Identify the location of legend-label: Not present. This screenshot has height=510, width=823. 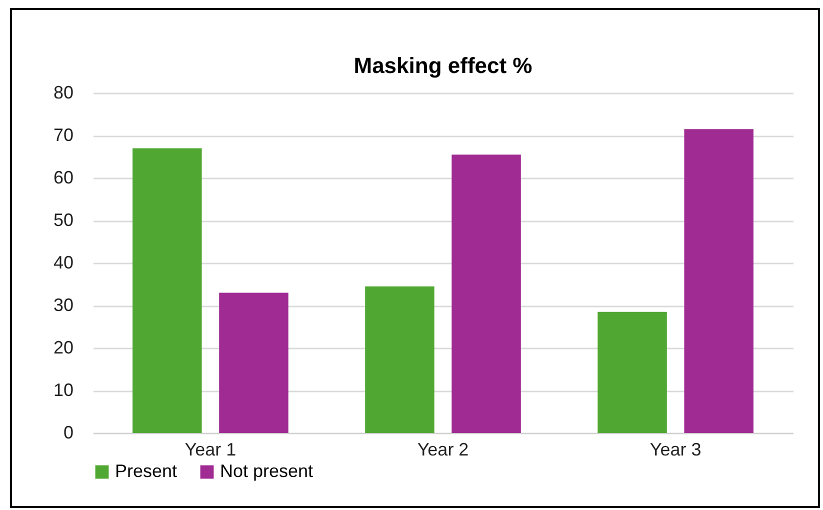
(267, 471).